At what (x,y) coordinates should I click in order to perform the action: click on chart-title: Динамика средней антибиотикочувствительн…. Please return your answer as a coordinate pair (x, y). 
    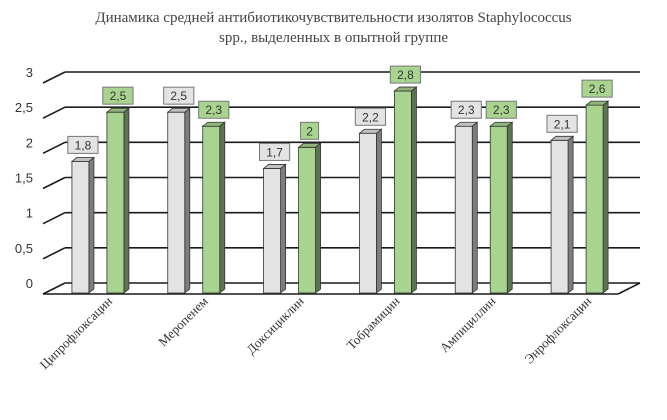
    Looking at the image, I should click on (333, 28).